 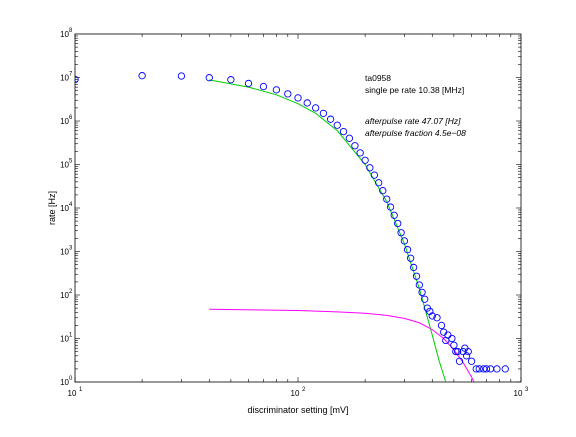 I want to click on x-axis-title: discriminator setting [mV], so click(x=297, y=410).